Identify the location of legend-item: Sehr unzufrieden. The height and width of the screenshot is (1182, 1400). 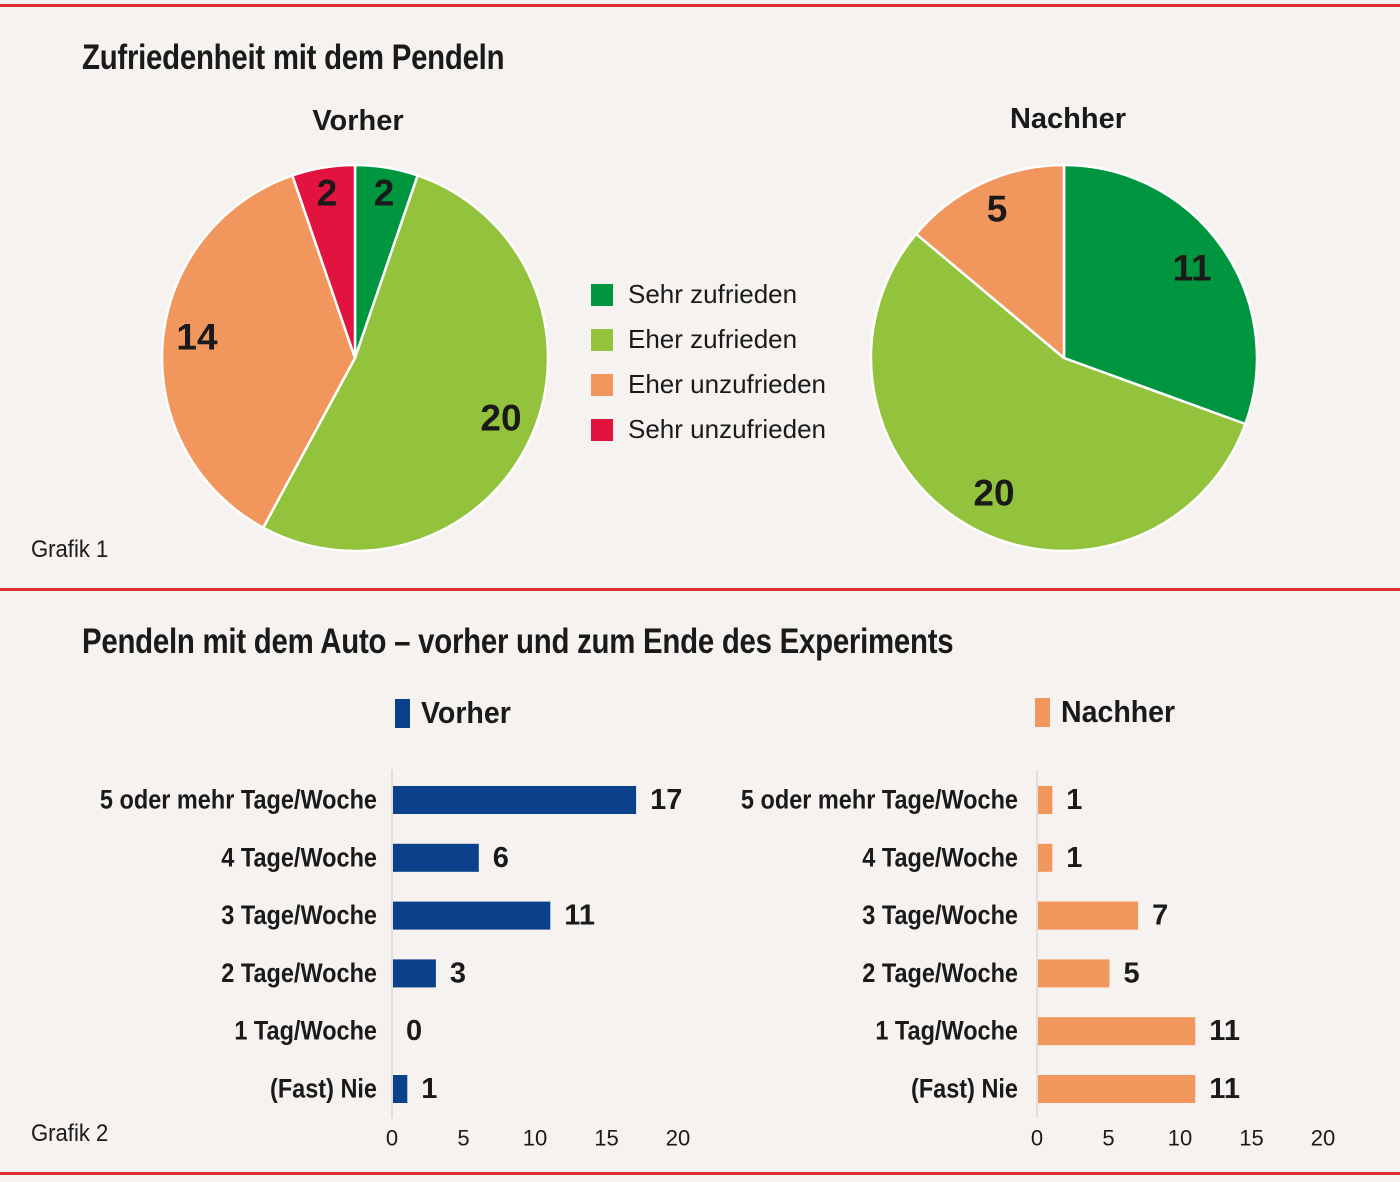
(708, 429).